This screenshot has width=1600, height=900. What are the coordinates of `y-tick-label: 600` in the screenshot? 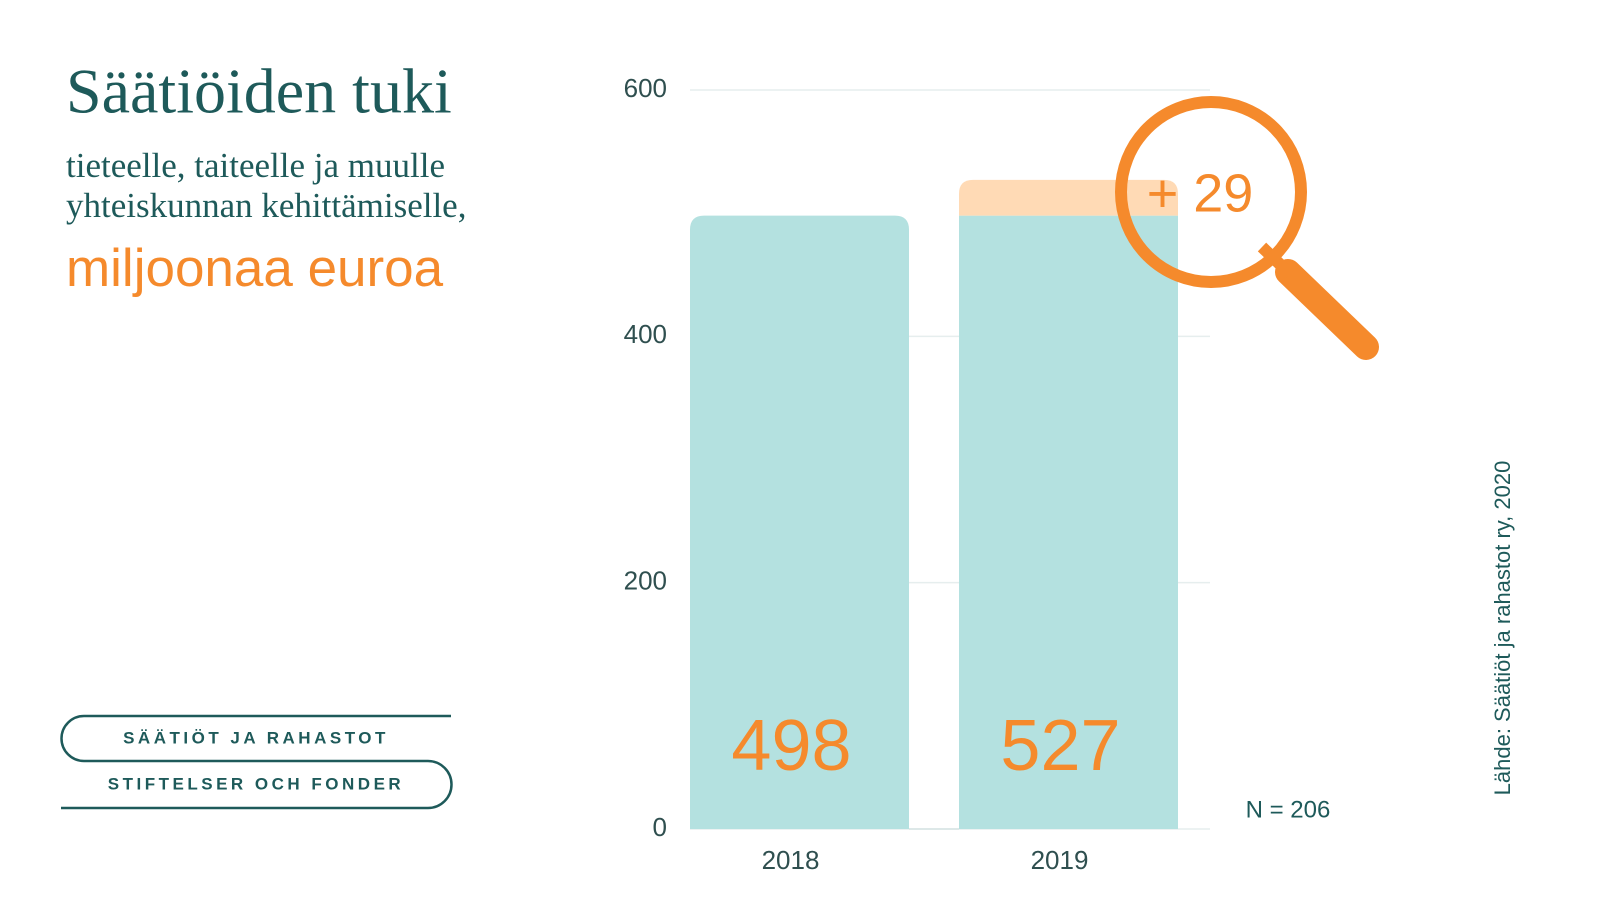 It's located at (645, 88).